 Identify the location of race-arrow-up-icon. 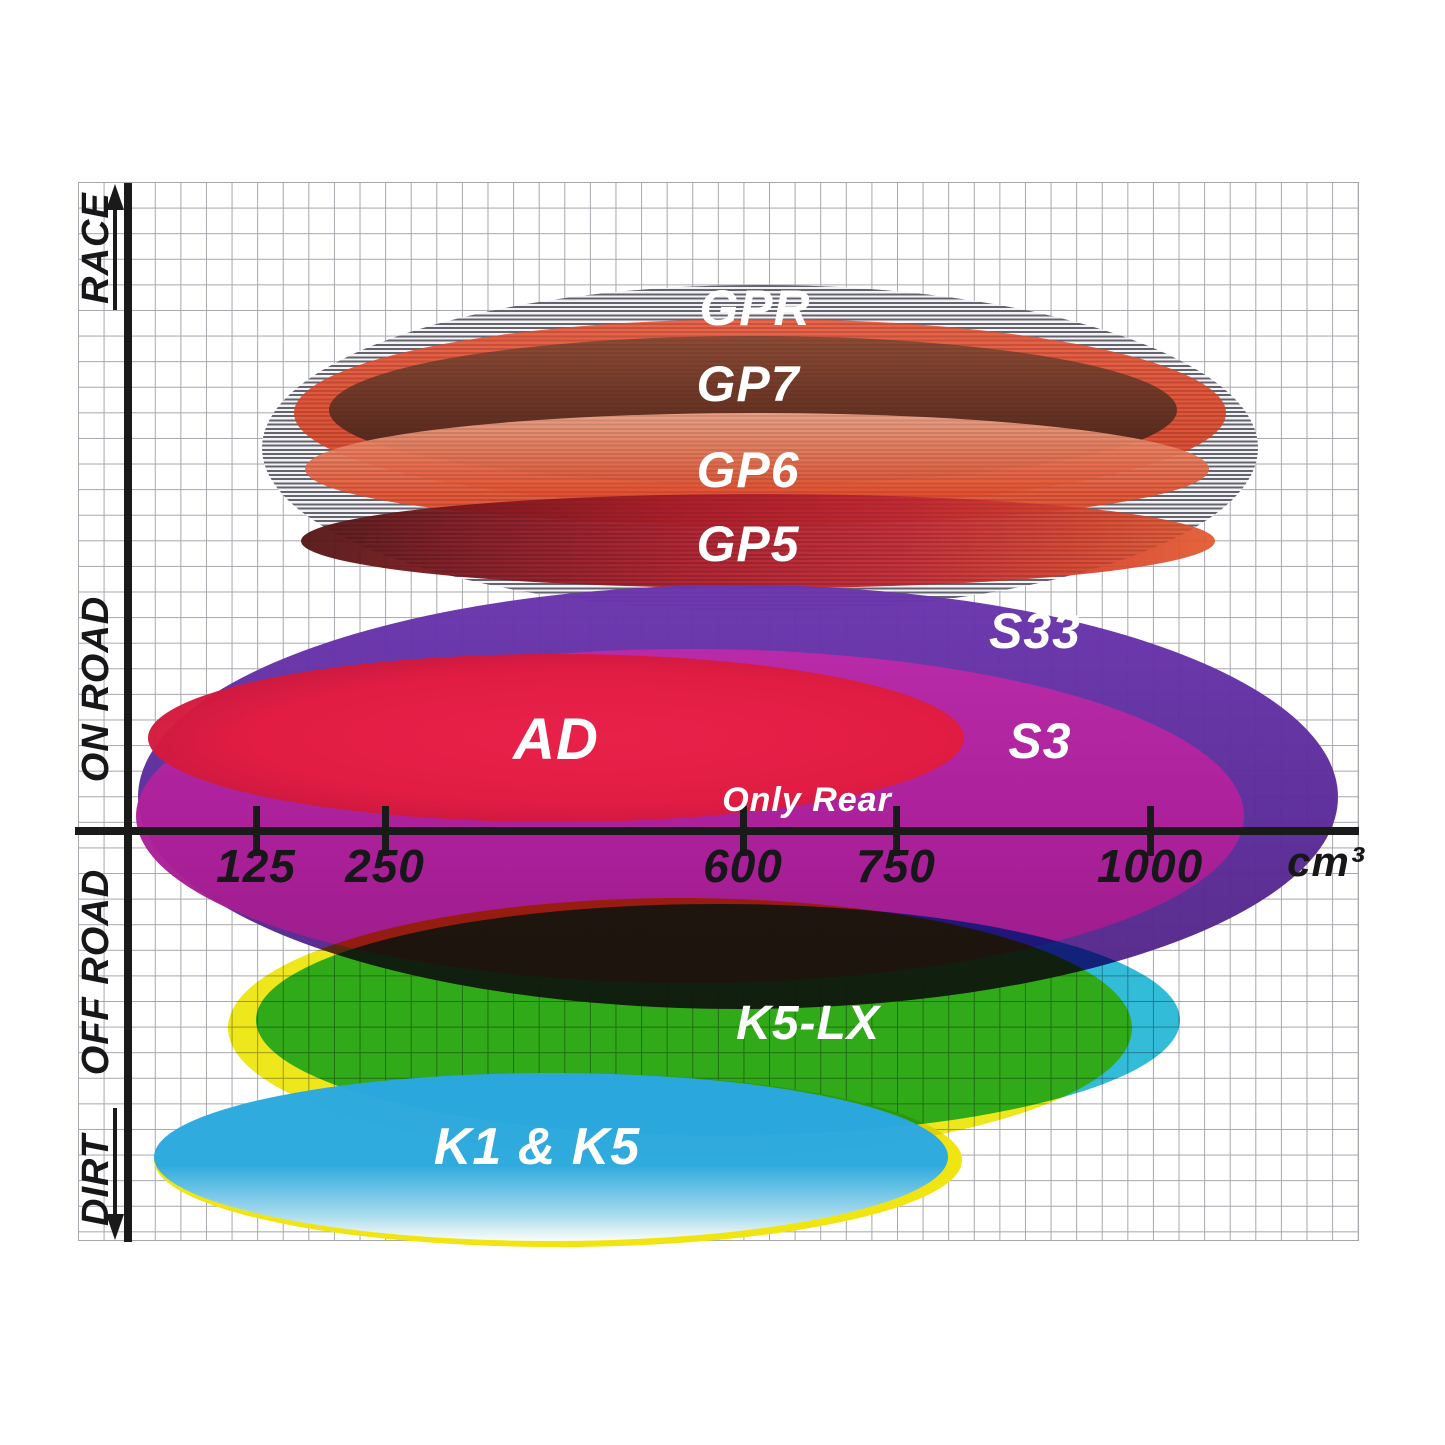
(115, 197).